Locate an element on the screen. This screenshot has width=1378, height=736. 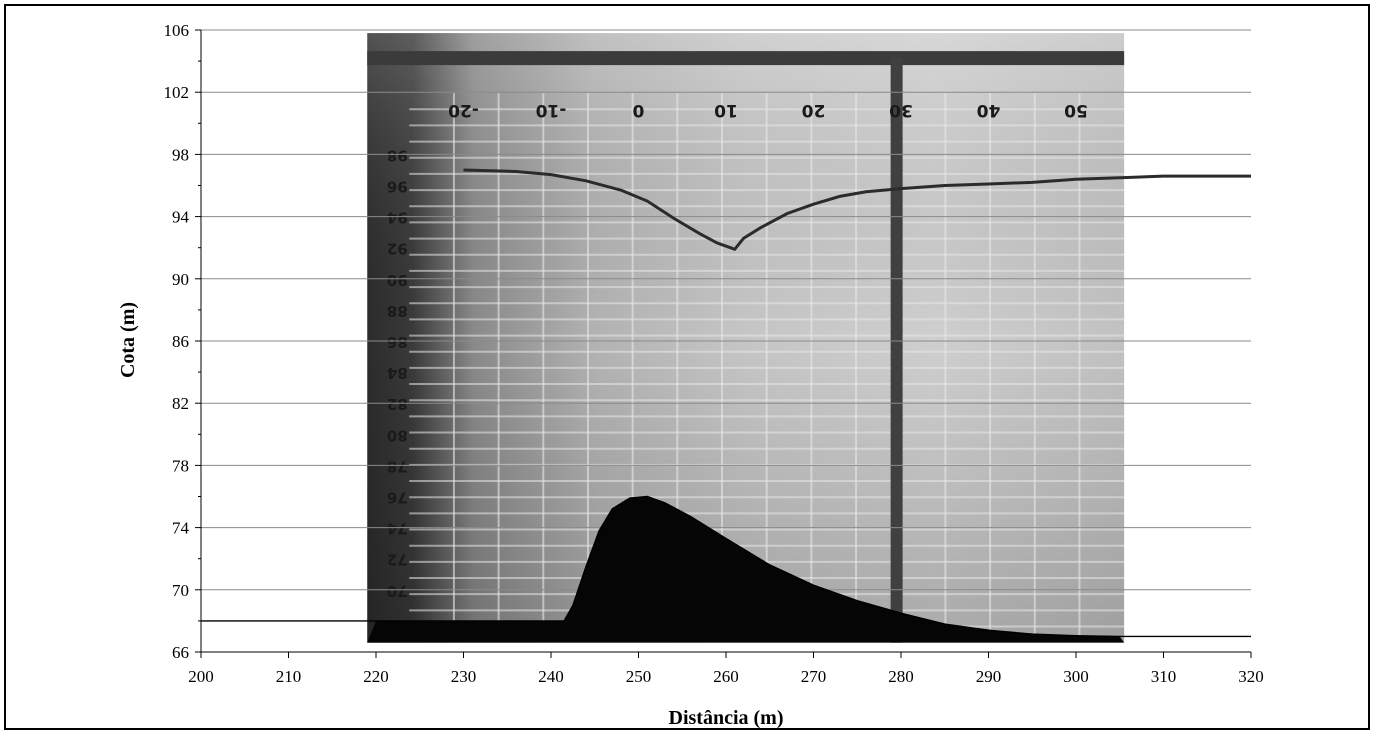
x-tick-label: 200 is located at coordinates (201, 676).